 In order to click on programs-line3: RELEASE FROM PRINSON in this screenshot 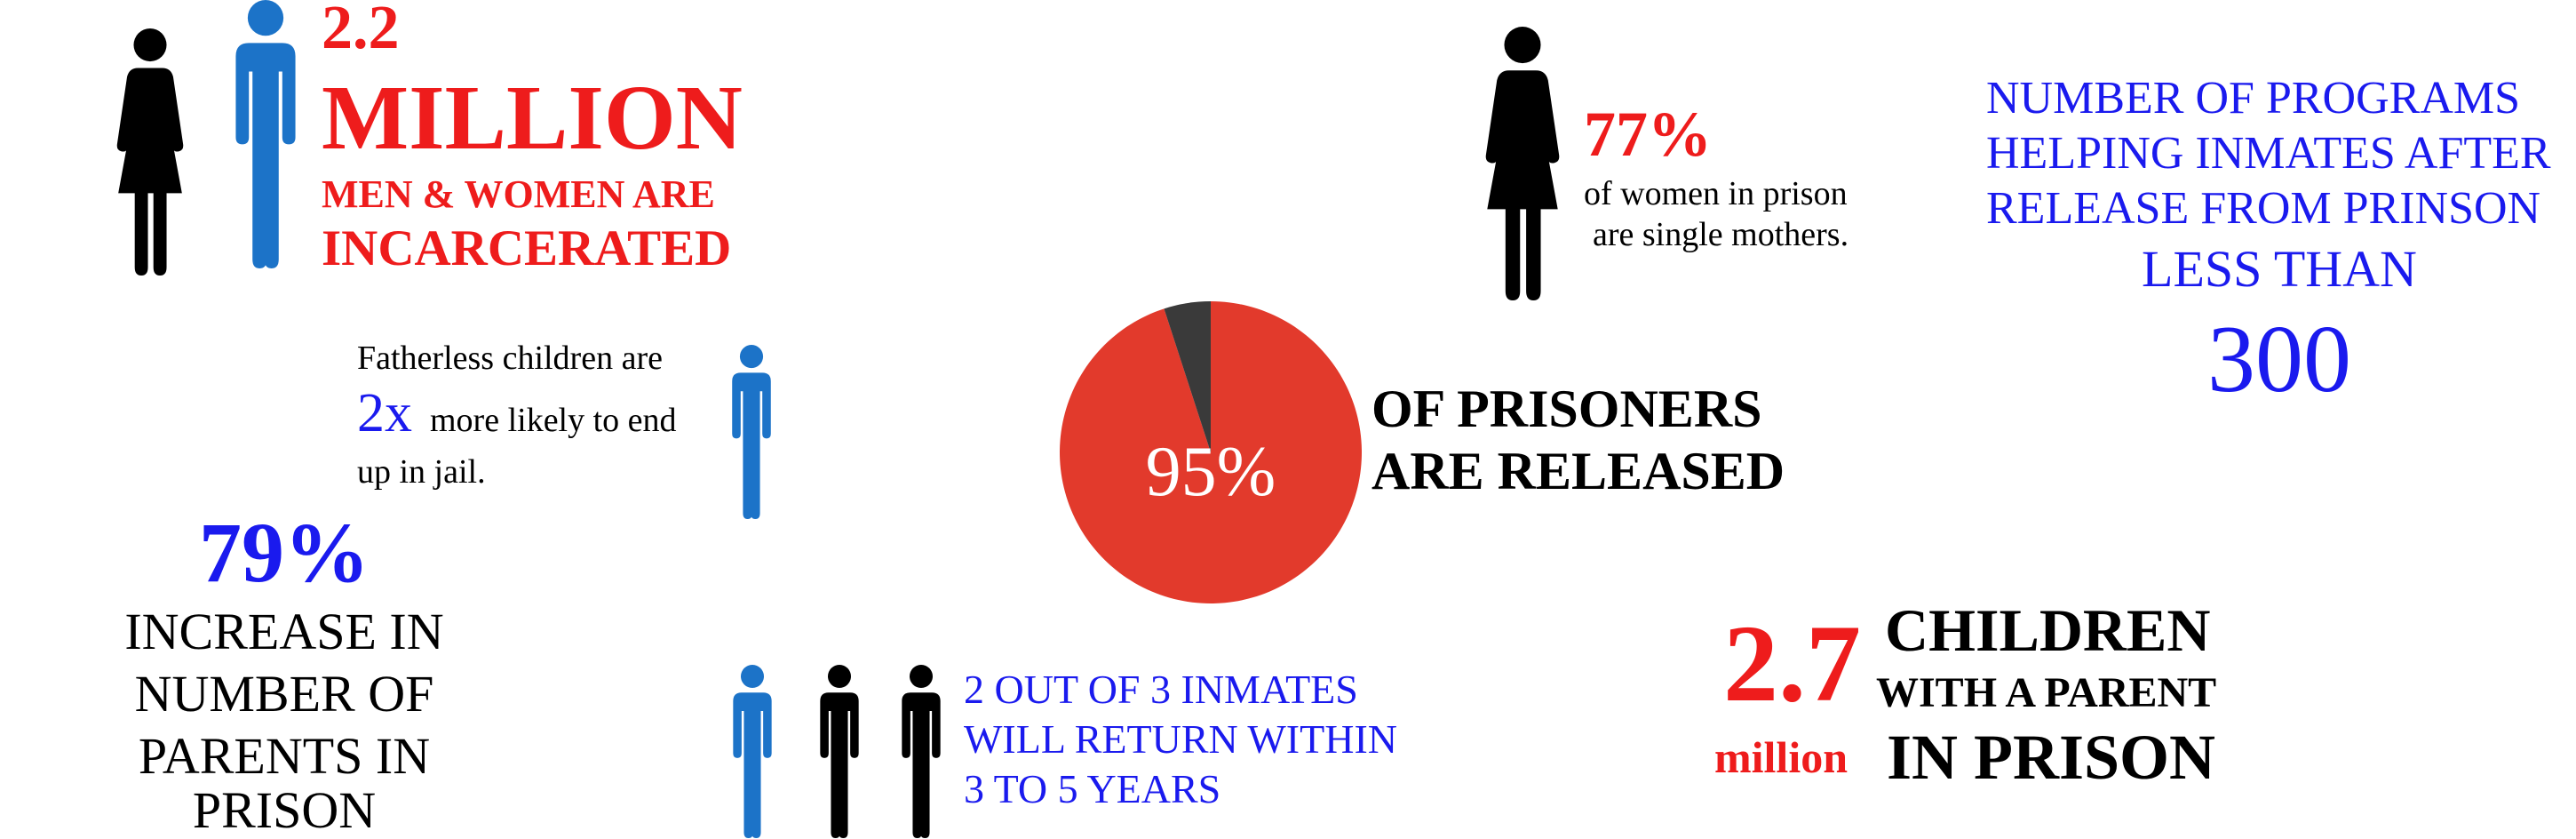, I will do `click(2263, 209)`.